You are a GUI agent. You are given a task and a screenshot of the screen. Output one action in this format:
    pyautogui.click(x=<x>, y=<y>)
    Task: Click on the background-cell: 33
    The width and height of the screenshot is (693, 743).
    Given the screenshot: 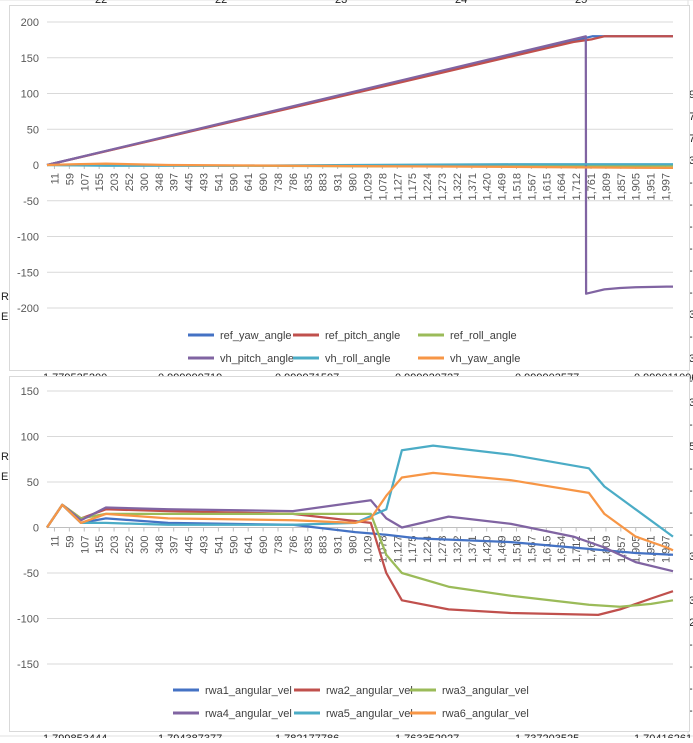 What is the action you would take?
    pyautogui.click(x=691, y=161)
    